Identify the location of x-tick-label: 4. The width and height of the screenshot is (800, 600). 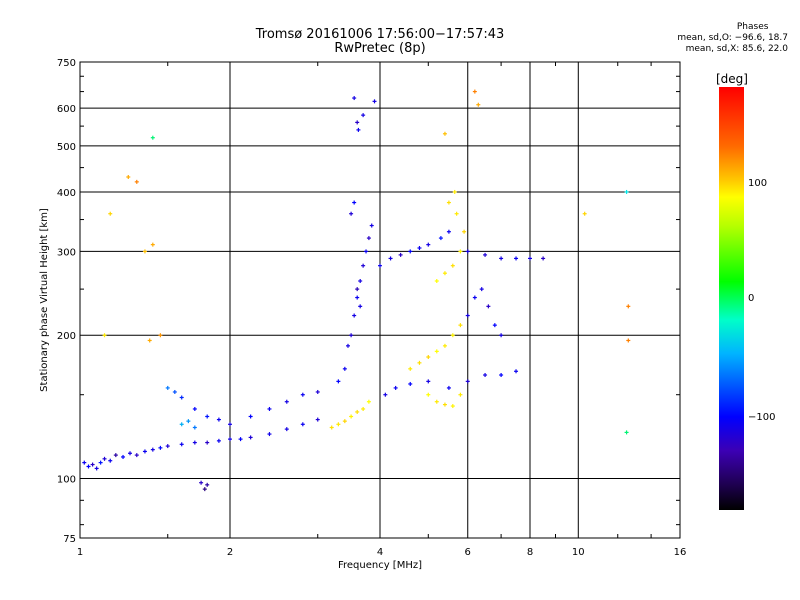
(380, 552).